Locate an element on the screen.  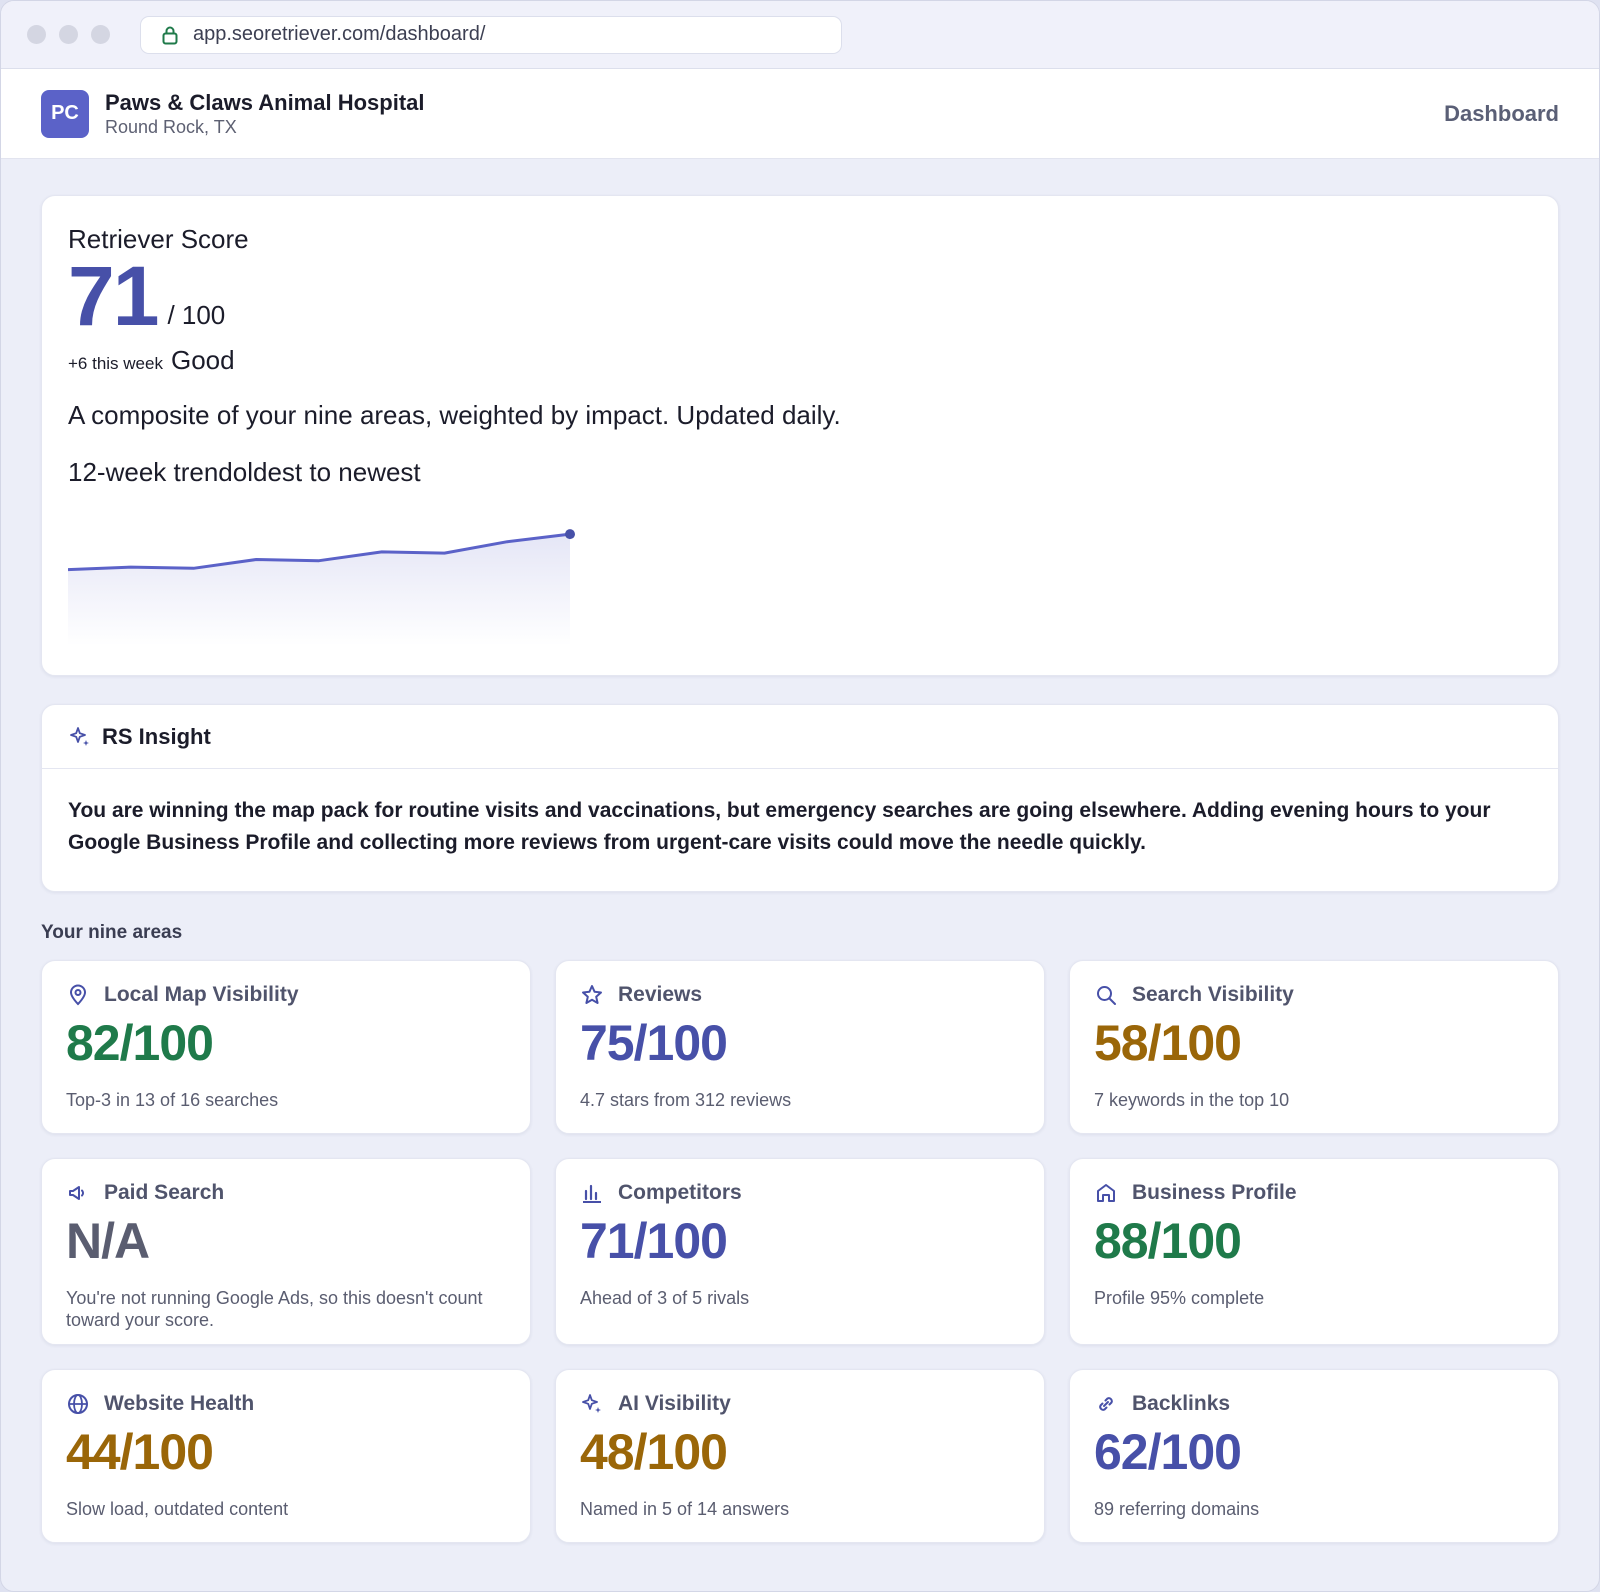
area-header: Website Health is located at coordinates (286, 1404).